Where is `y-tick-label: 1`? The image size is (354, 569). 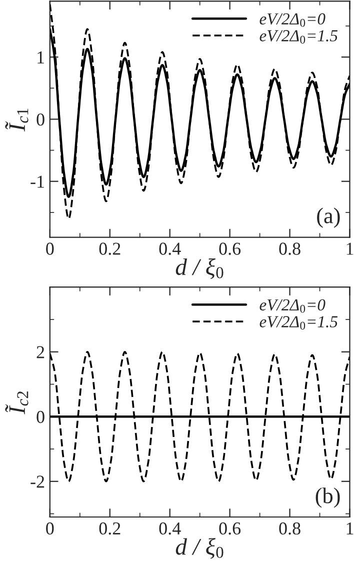 y-tick-label: 1 is located at coordinates (41, 57).